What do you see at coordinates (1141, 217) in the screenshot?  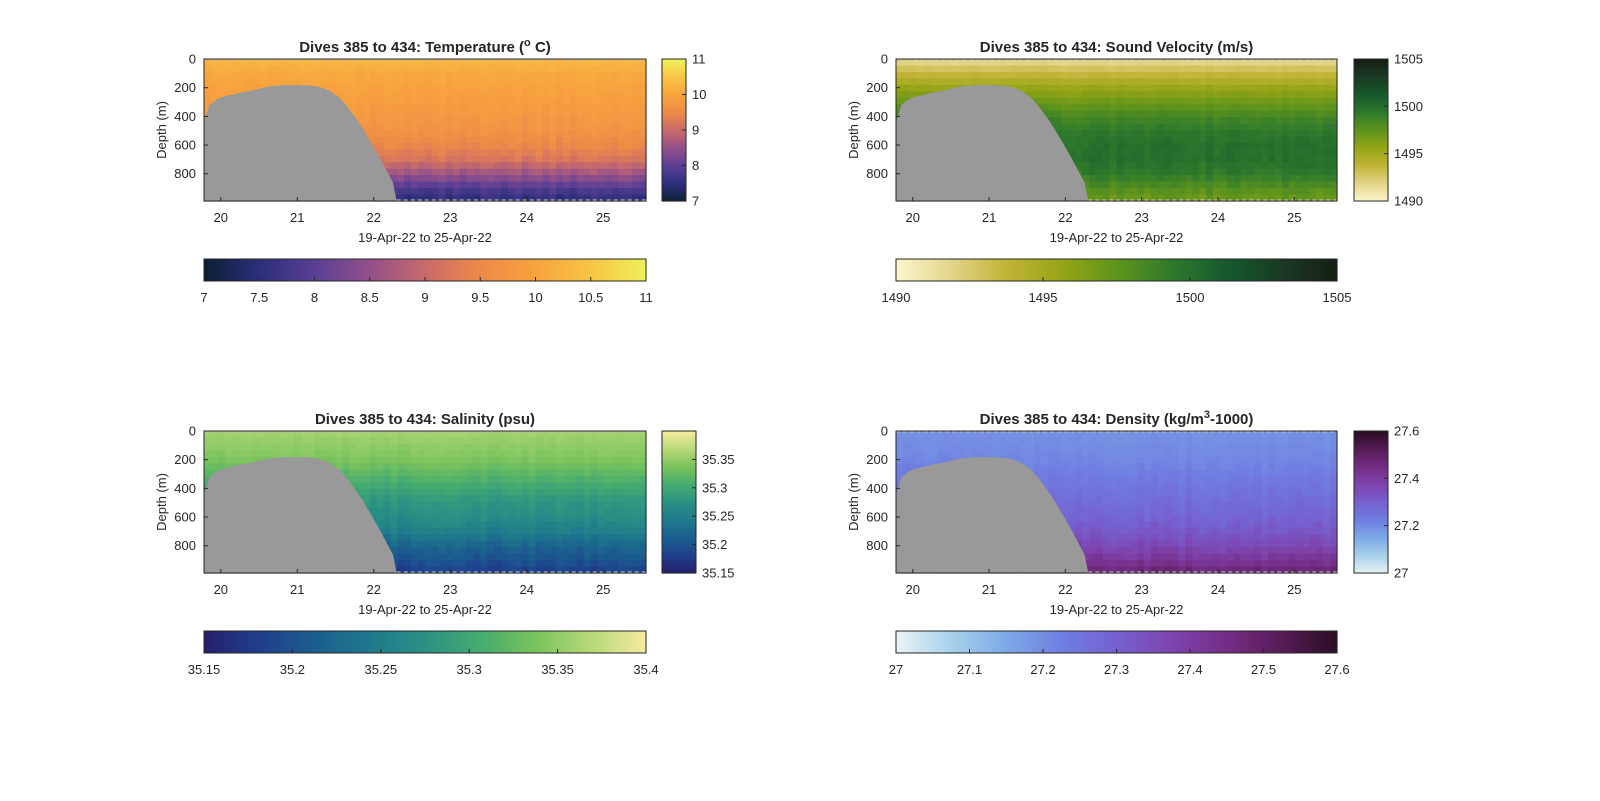 I see `x-tick-label: 23` at bounding box center [1141, 217].